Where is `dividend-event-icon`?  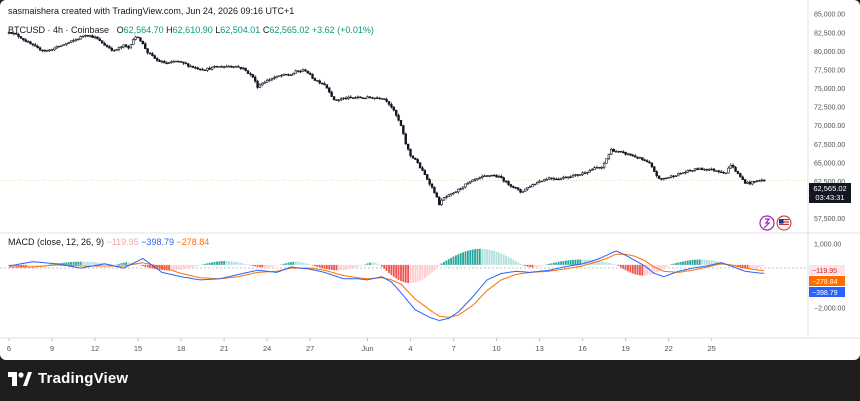 dividend-event-icon is located at coordinates (767, 223).